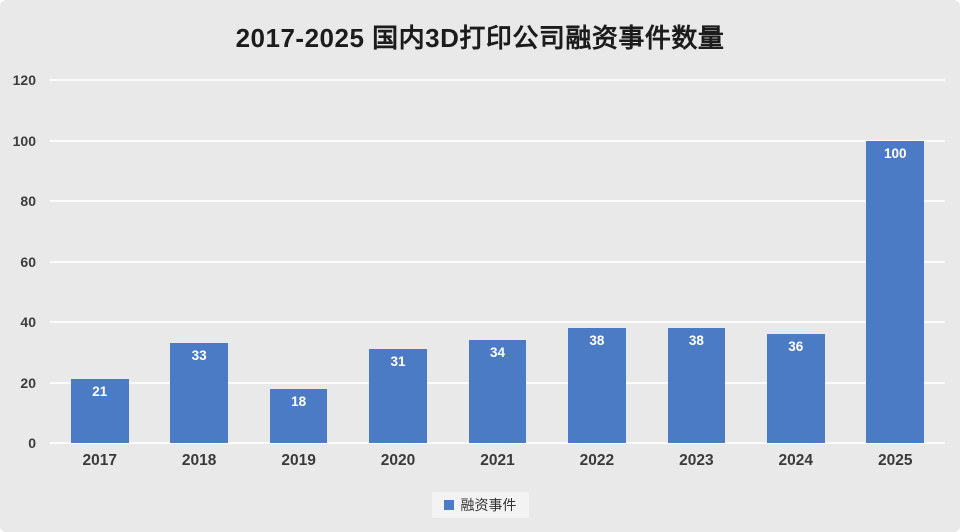 The height and width of the screenshot is (532, 960). What do you see at coordinates (448, 505) in the screenshot?
I see `legend-swatch-icon` at bounding box center [448, 505].